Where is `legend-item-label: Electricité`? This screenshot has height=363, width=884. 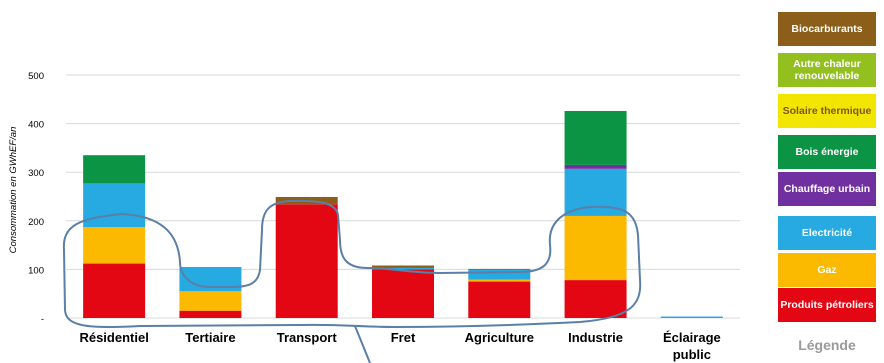
legend-item-label: Electricité is located at coordinates (827, 233).